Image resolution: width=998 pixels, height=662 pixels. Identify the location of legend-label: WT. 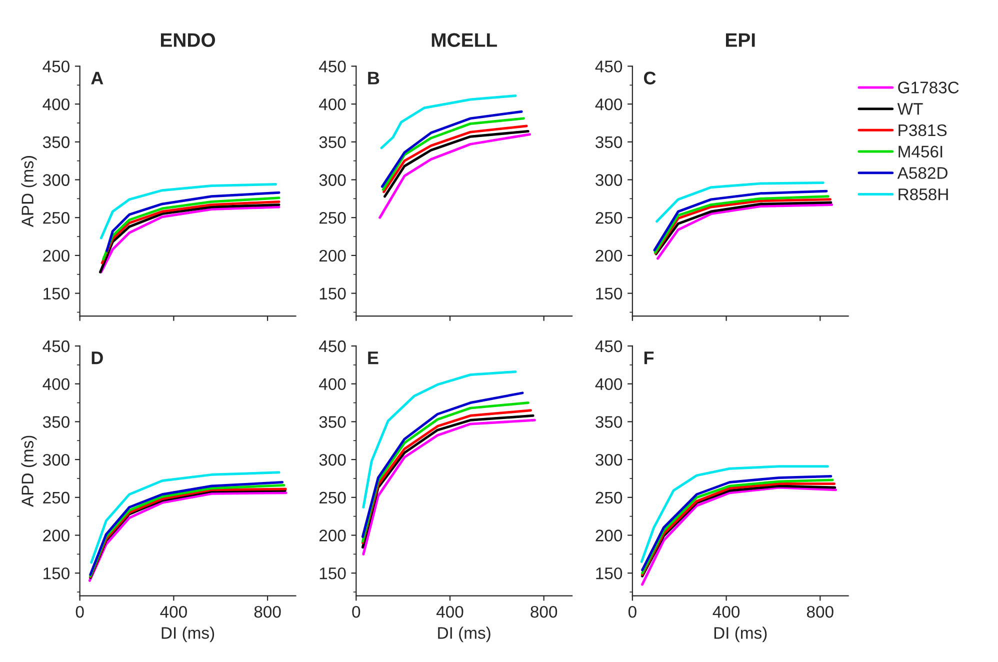
(910, 109).